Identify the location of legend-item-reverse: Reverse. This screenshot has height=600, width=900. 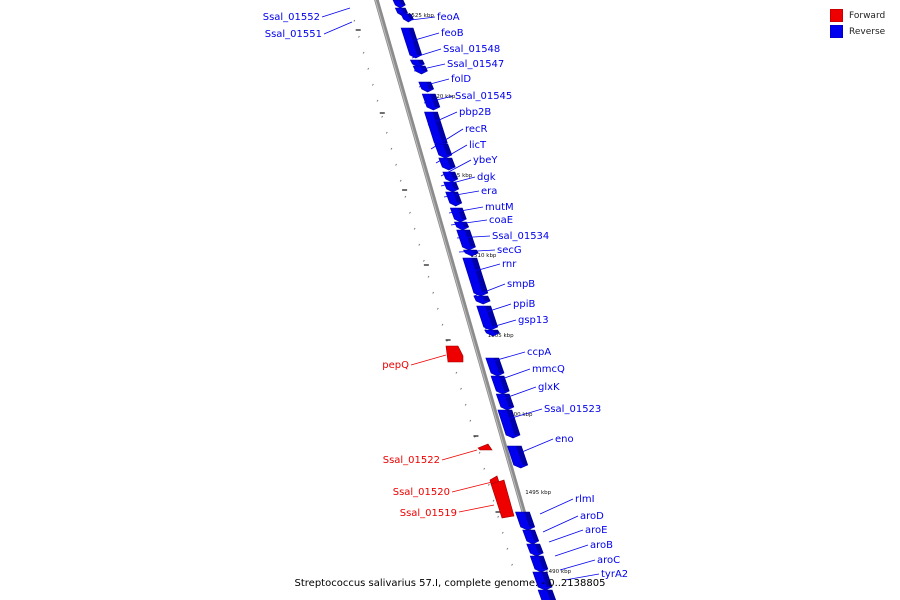
(861, 31).